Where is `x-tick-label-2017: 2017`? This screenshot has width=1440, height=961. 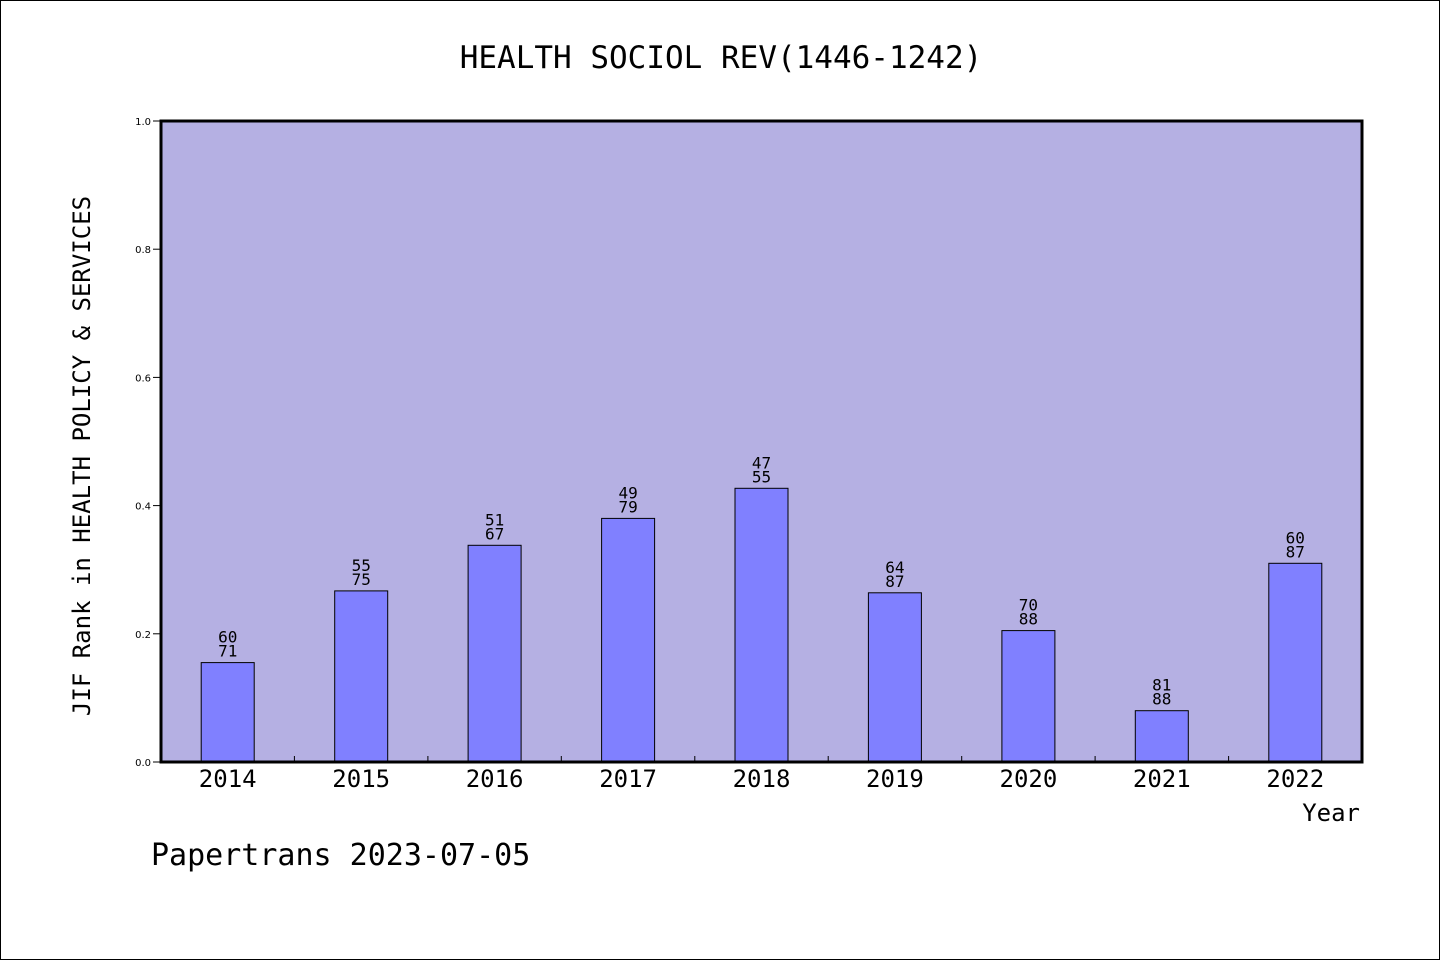
x-tick-label-2017: 2017 is located at coordinates (628, 779).